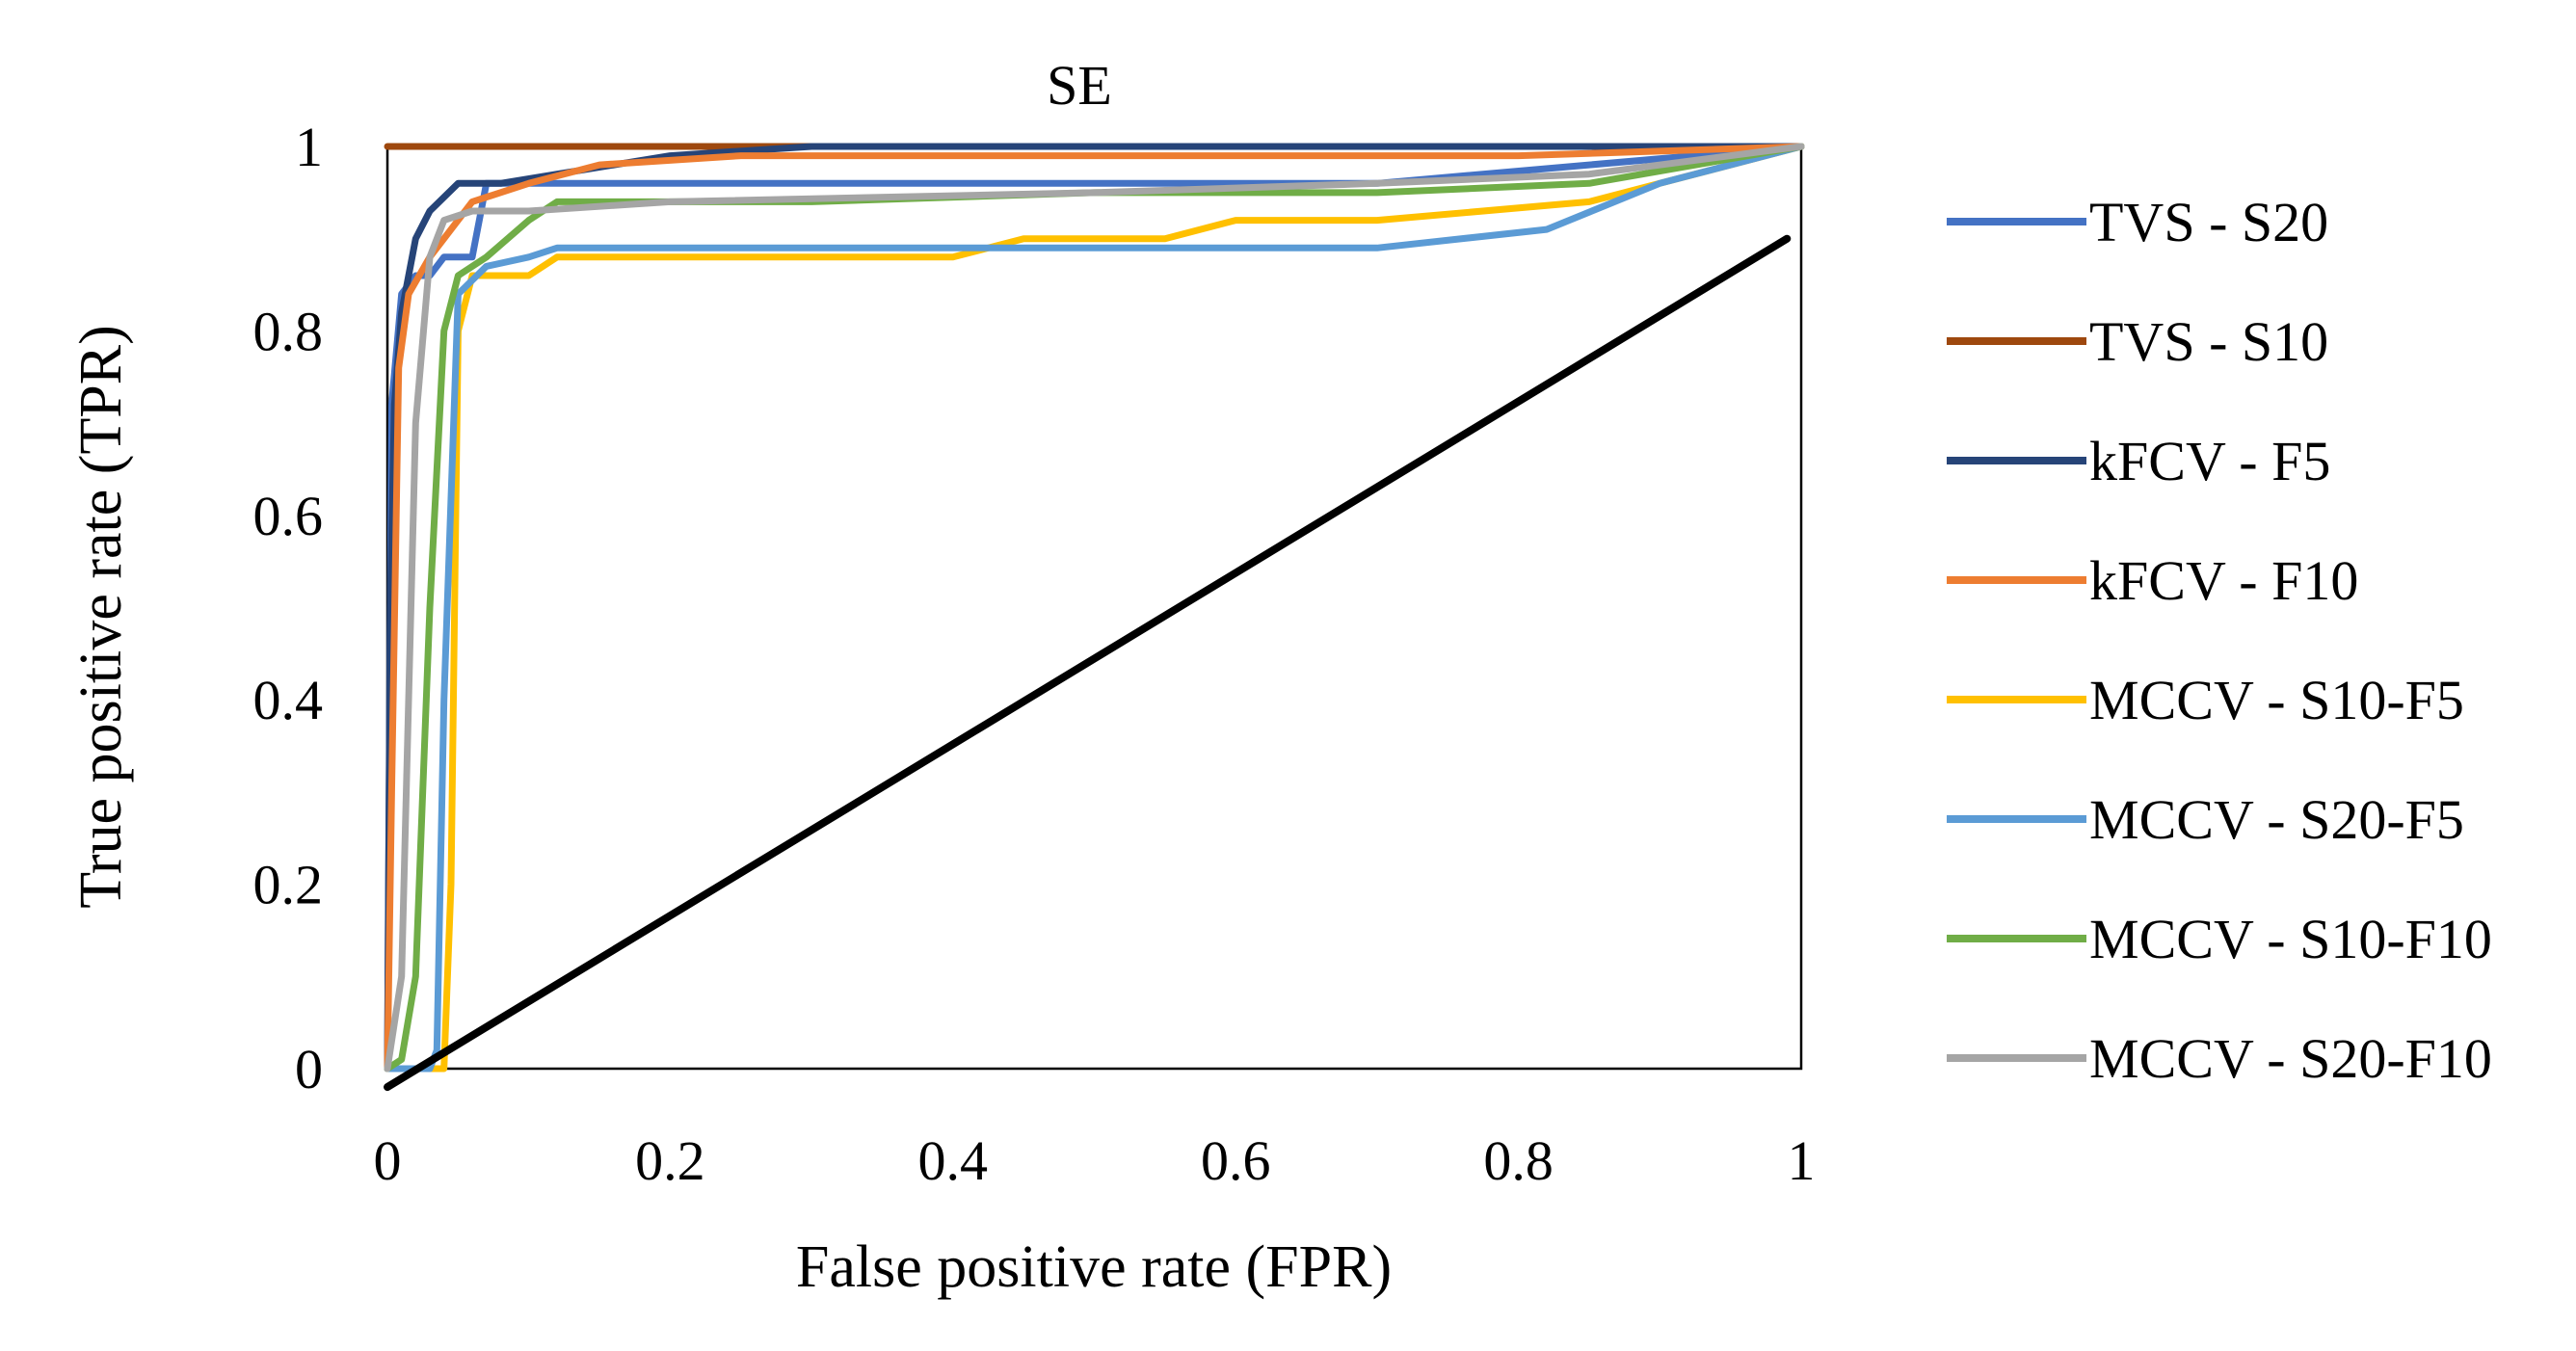  I want to click on y-tick-label: 0, so click(309, 1069).